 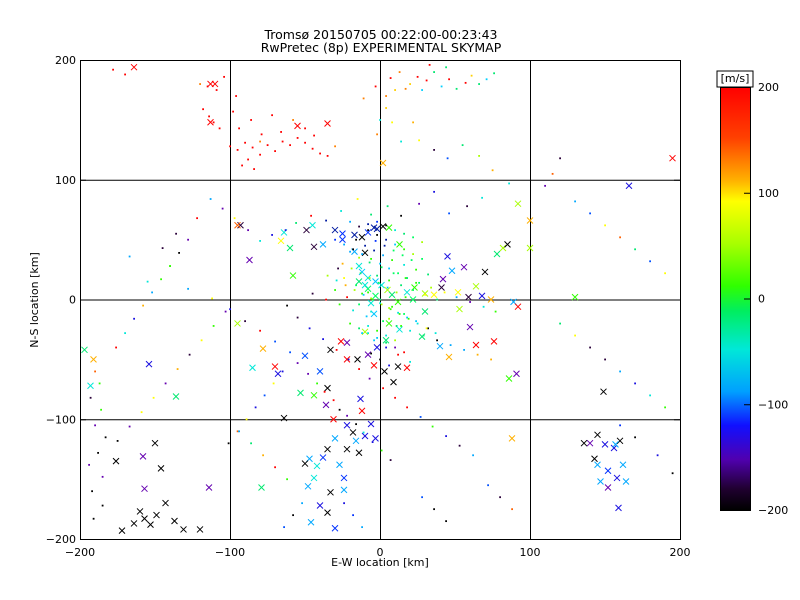 What do you see at coordinates (230, 552) in the screenshot?
I see `x-tick-label: −100` at bounding box center [230, 552].